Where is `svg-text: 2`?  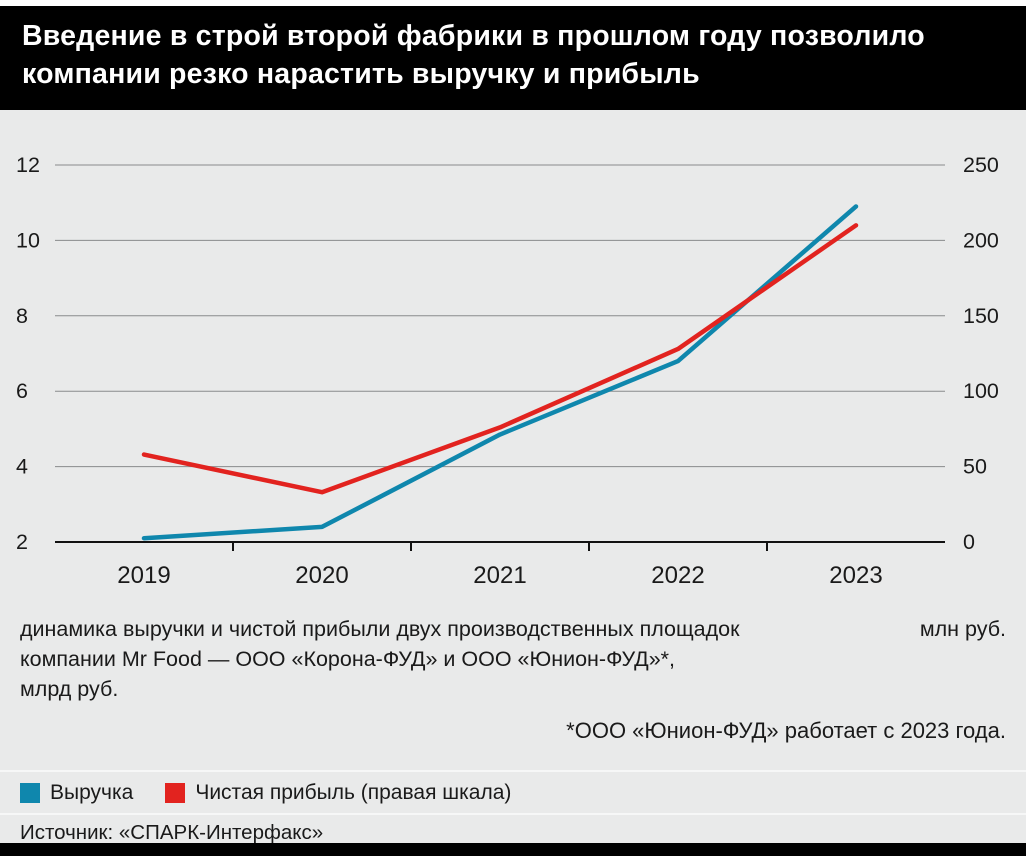 svg-text: 2 is located at coordinates (22, 542).